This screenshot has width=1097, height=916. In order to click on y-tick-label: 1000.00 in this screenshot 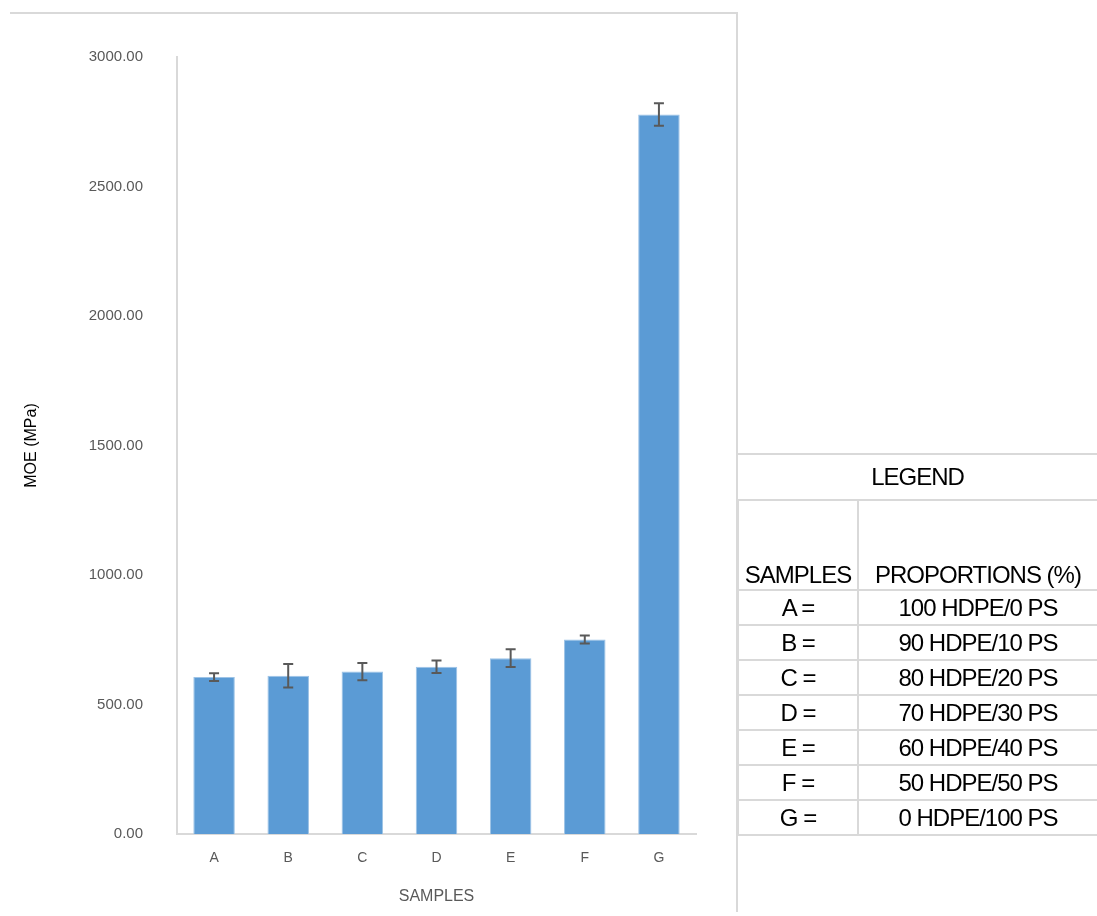, I will do `click(115, 574)`.